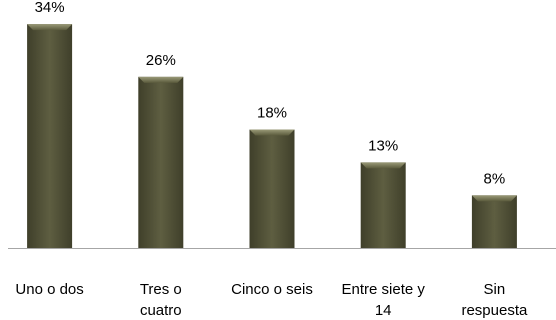  I want to click on category-label-1: Uno o dos, so click(49, 289).